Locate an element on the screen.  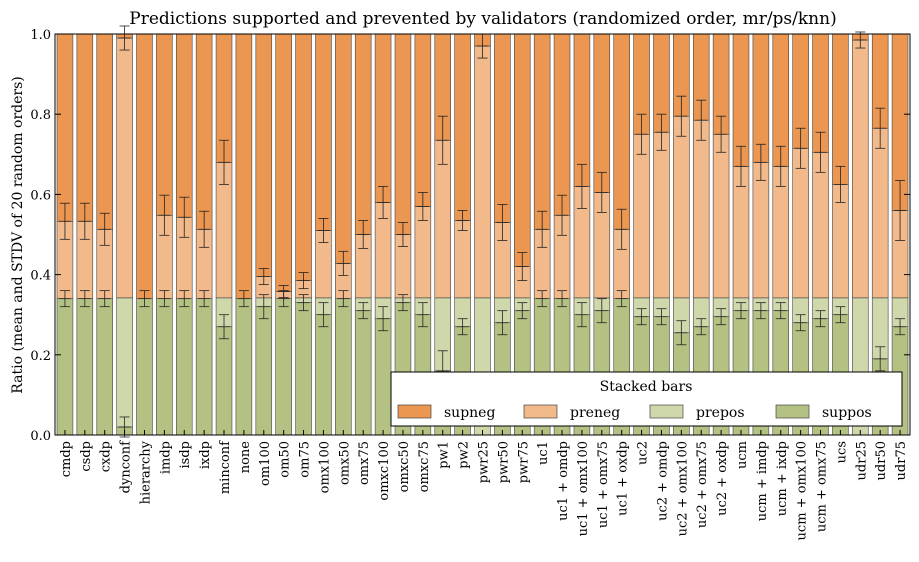
error-bar-suppos-pw2 is located at coordinates (462, 327).